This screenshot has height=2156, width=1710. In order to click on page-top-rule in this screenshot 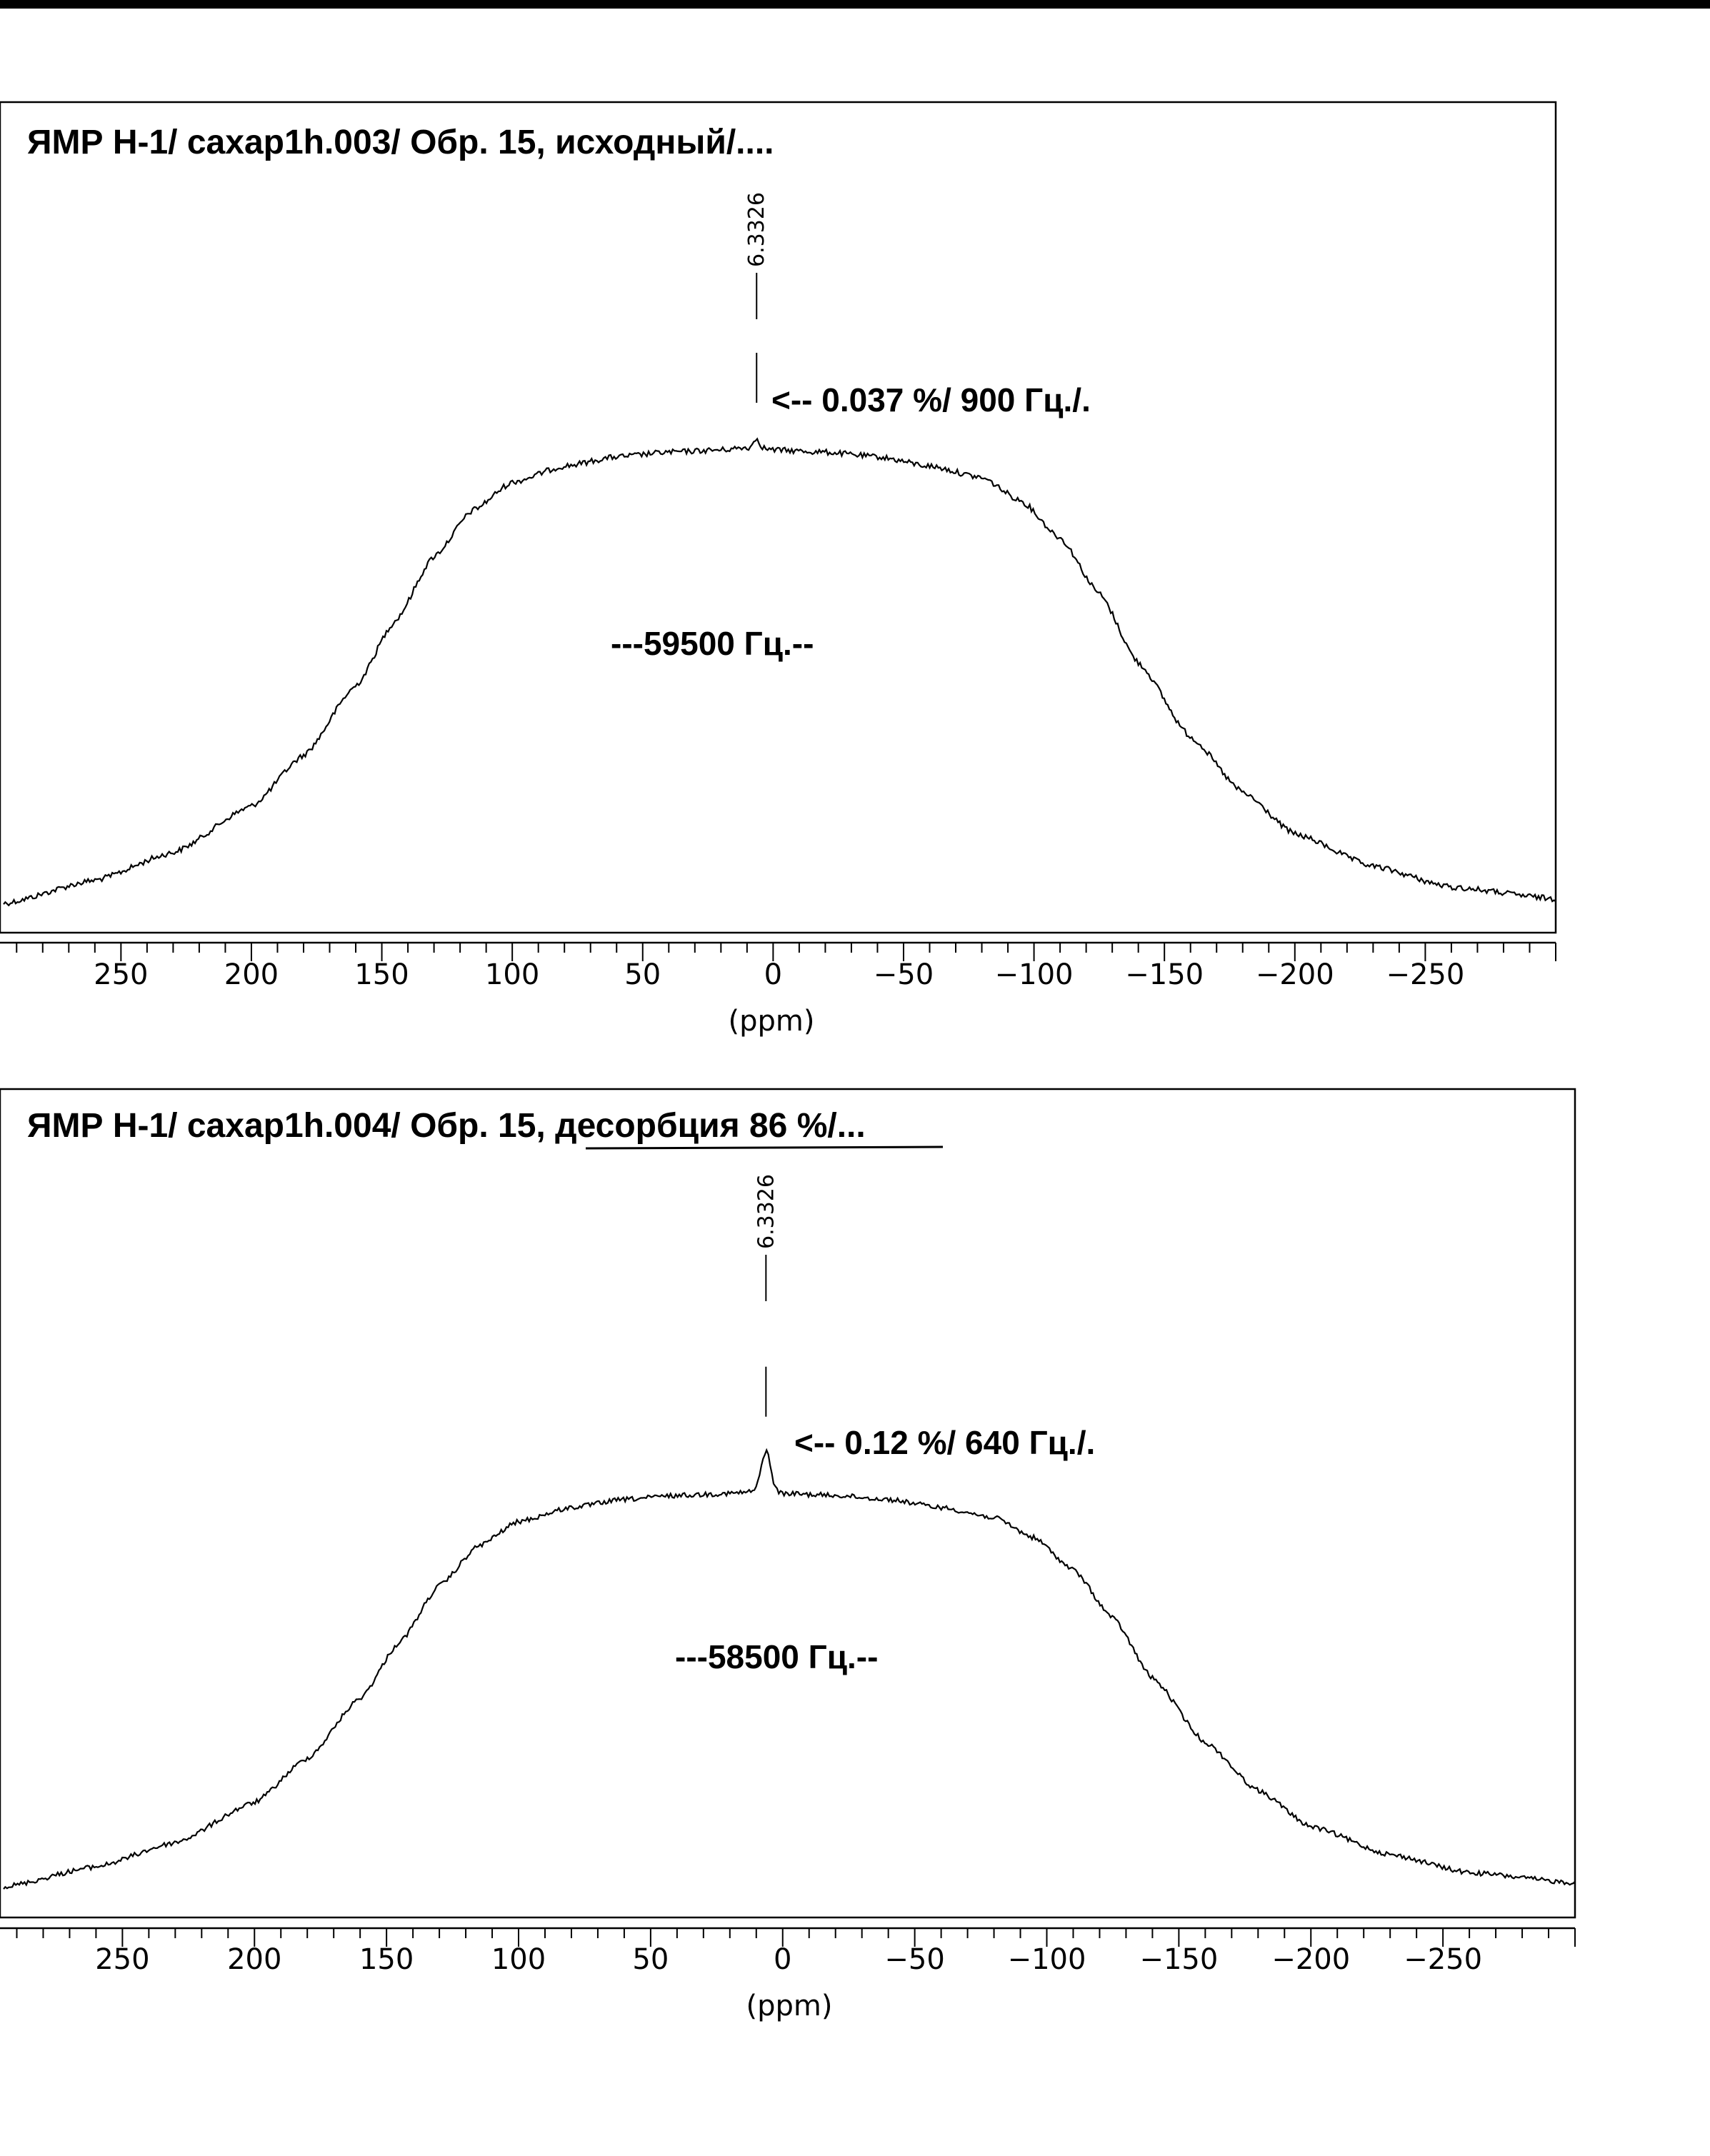, I will do `click(855, 5)`.